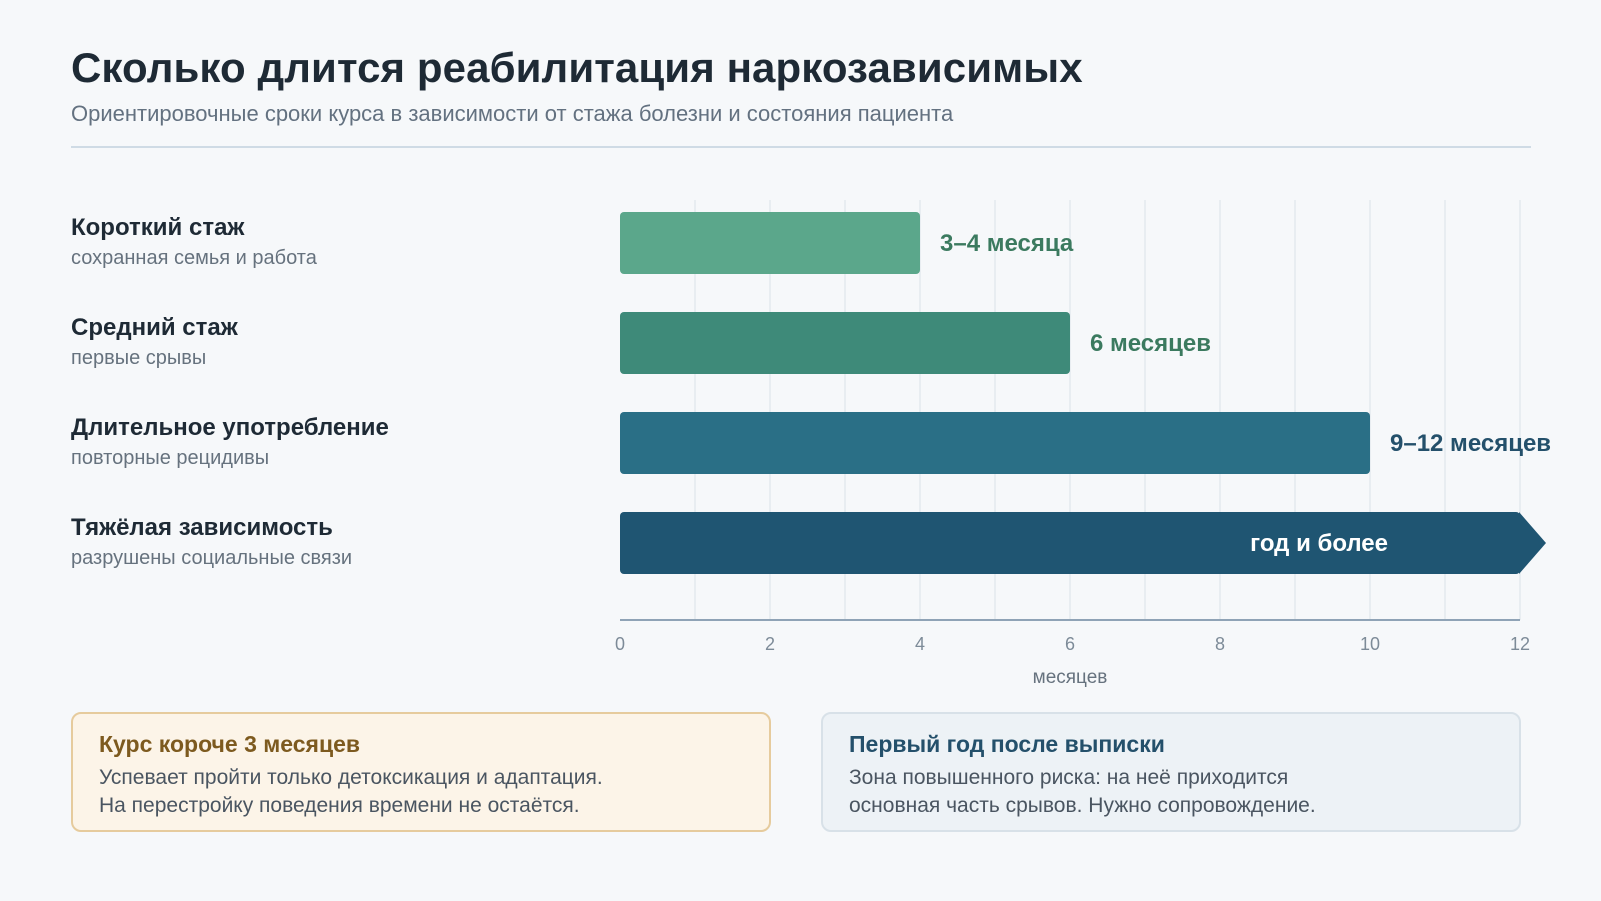 The image size is (1601, 901). Describe the element at coordinates (158, 227) in the screenshot. I see `row-name: Короткий стаж` at that location.